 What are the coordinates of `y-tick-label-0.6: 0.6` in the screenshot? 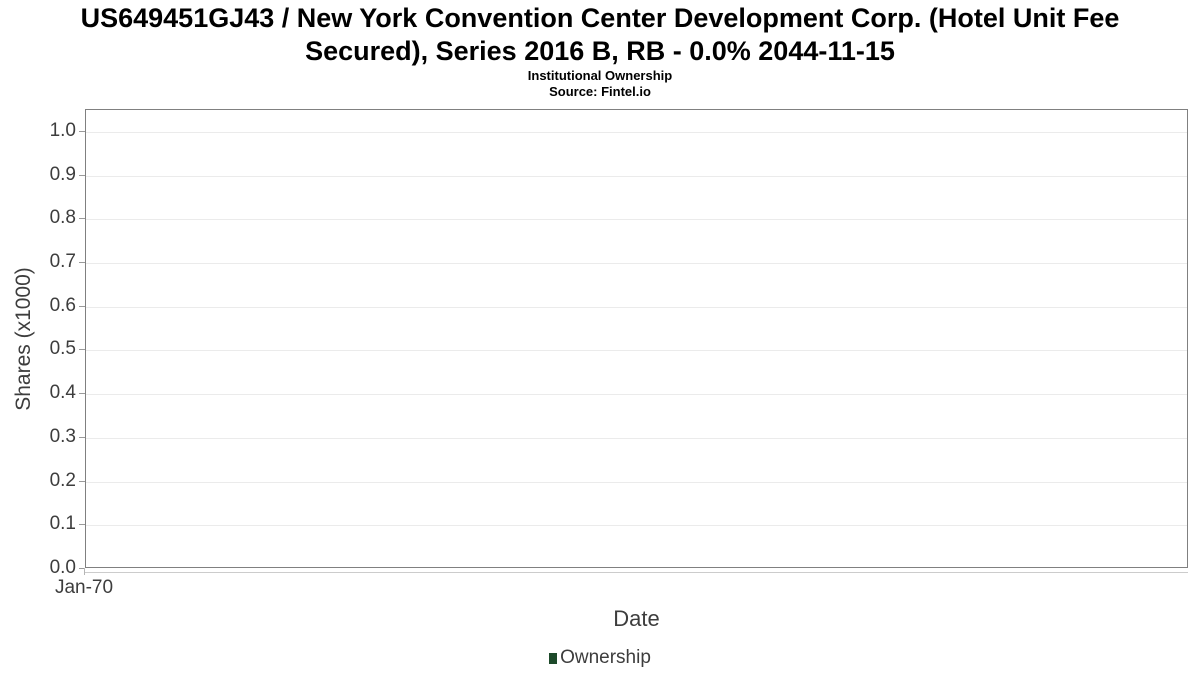 It's located at (62, 305).